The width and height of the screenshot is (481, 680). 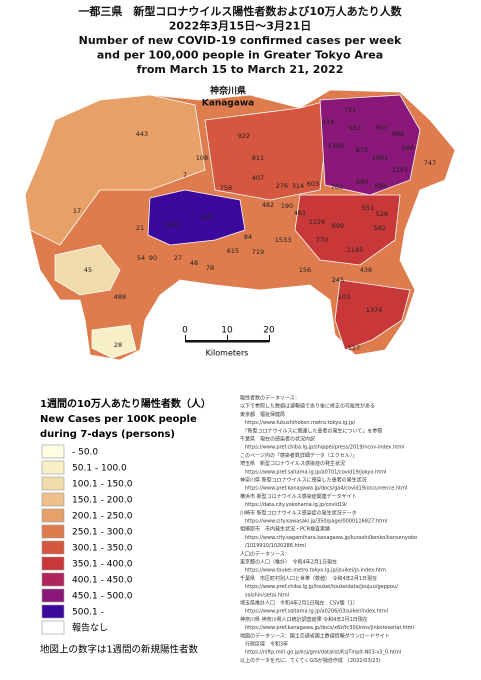 What do you see at coordinates (299, 603) in the screenshot?
I see `source-line: 埼玉県推計人口 令和4年2月1日現在 CSV版（1）` at bounding box center [299, 603].